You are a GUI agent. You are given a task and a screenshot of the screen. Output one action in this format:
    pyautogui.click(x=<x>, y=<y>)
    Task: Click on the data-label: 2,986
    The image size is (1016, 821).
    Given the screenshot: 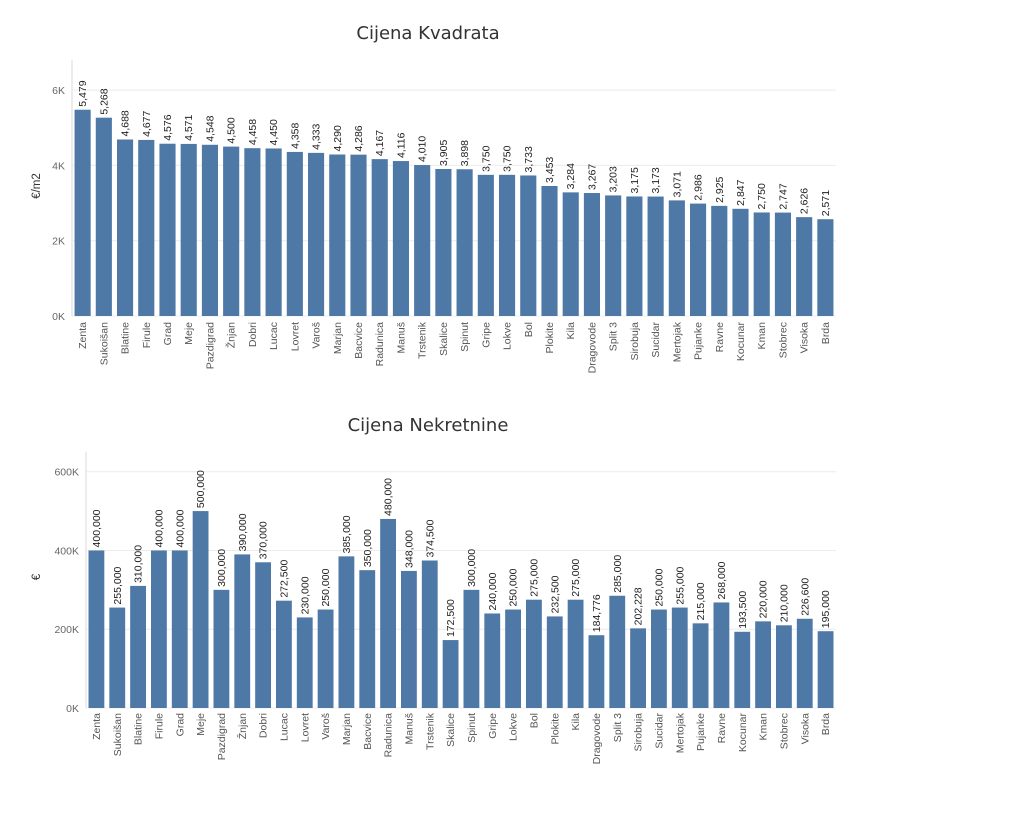 What is the action you would take?
    pyautogui.click(x=699, y=187)
    